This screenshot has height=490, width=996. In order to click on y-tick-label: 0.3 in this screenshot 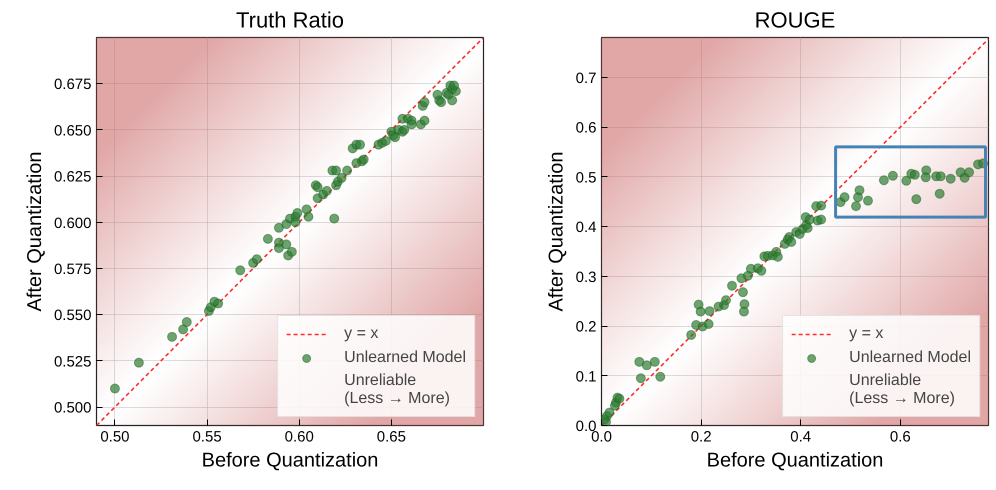, I will do `click(586, 277)`.